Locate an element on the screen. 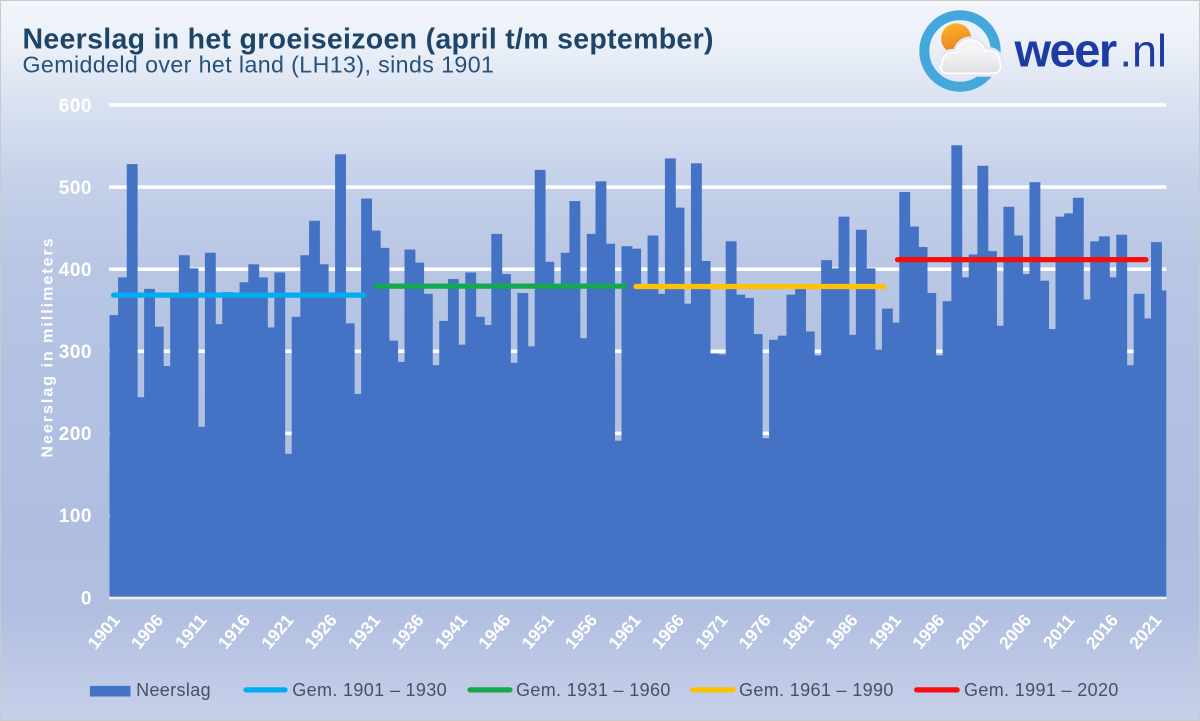 This screenshot has height=721, width=1200. svg-text: 1901 is located at coordinates (104, 631).